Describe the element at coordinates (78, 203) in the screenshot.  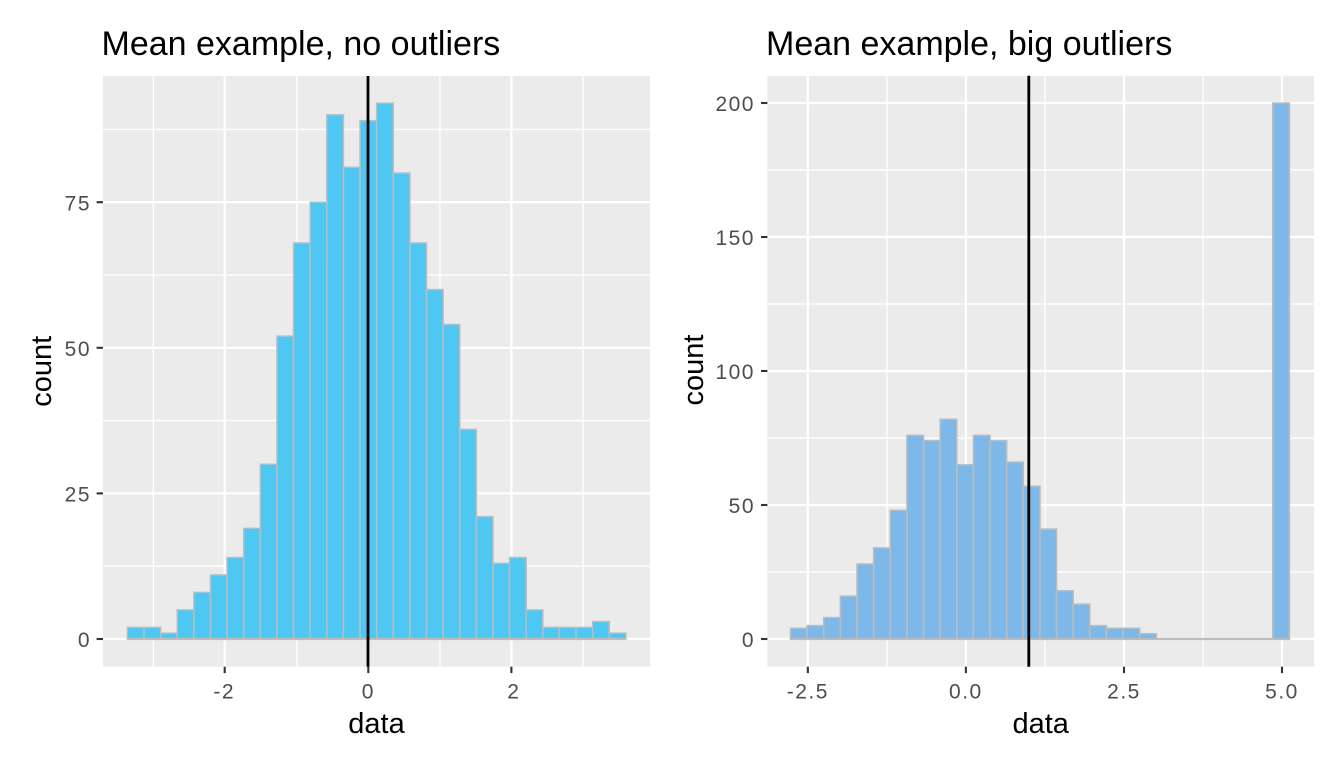
I see `svg-text: 75` at that location.